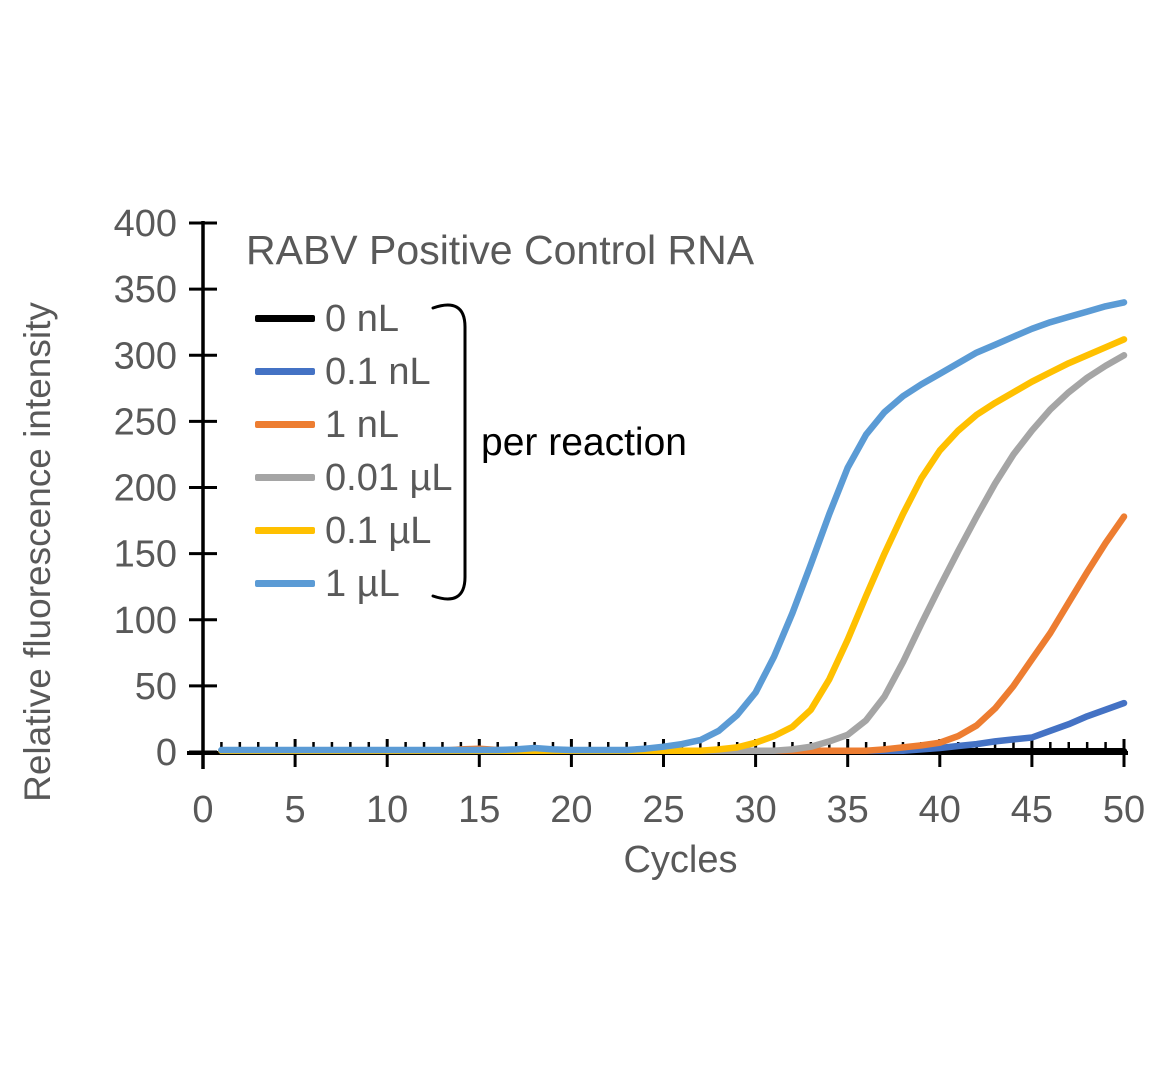 This screenshot has width=1156, height=1082. Describe the element at coordinates (145, 422) in the screenshot. I see `y-tick-label: 250` at that location.